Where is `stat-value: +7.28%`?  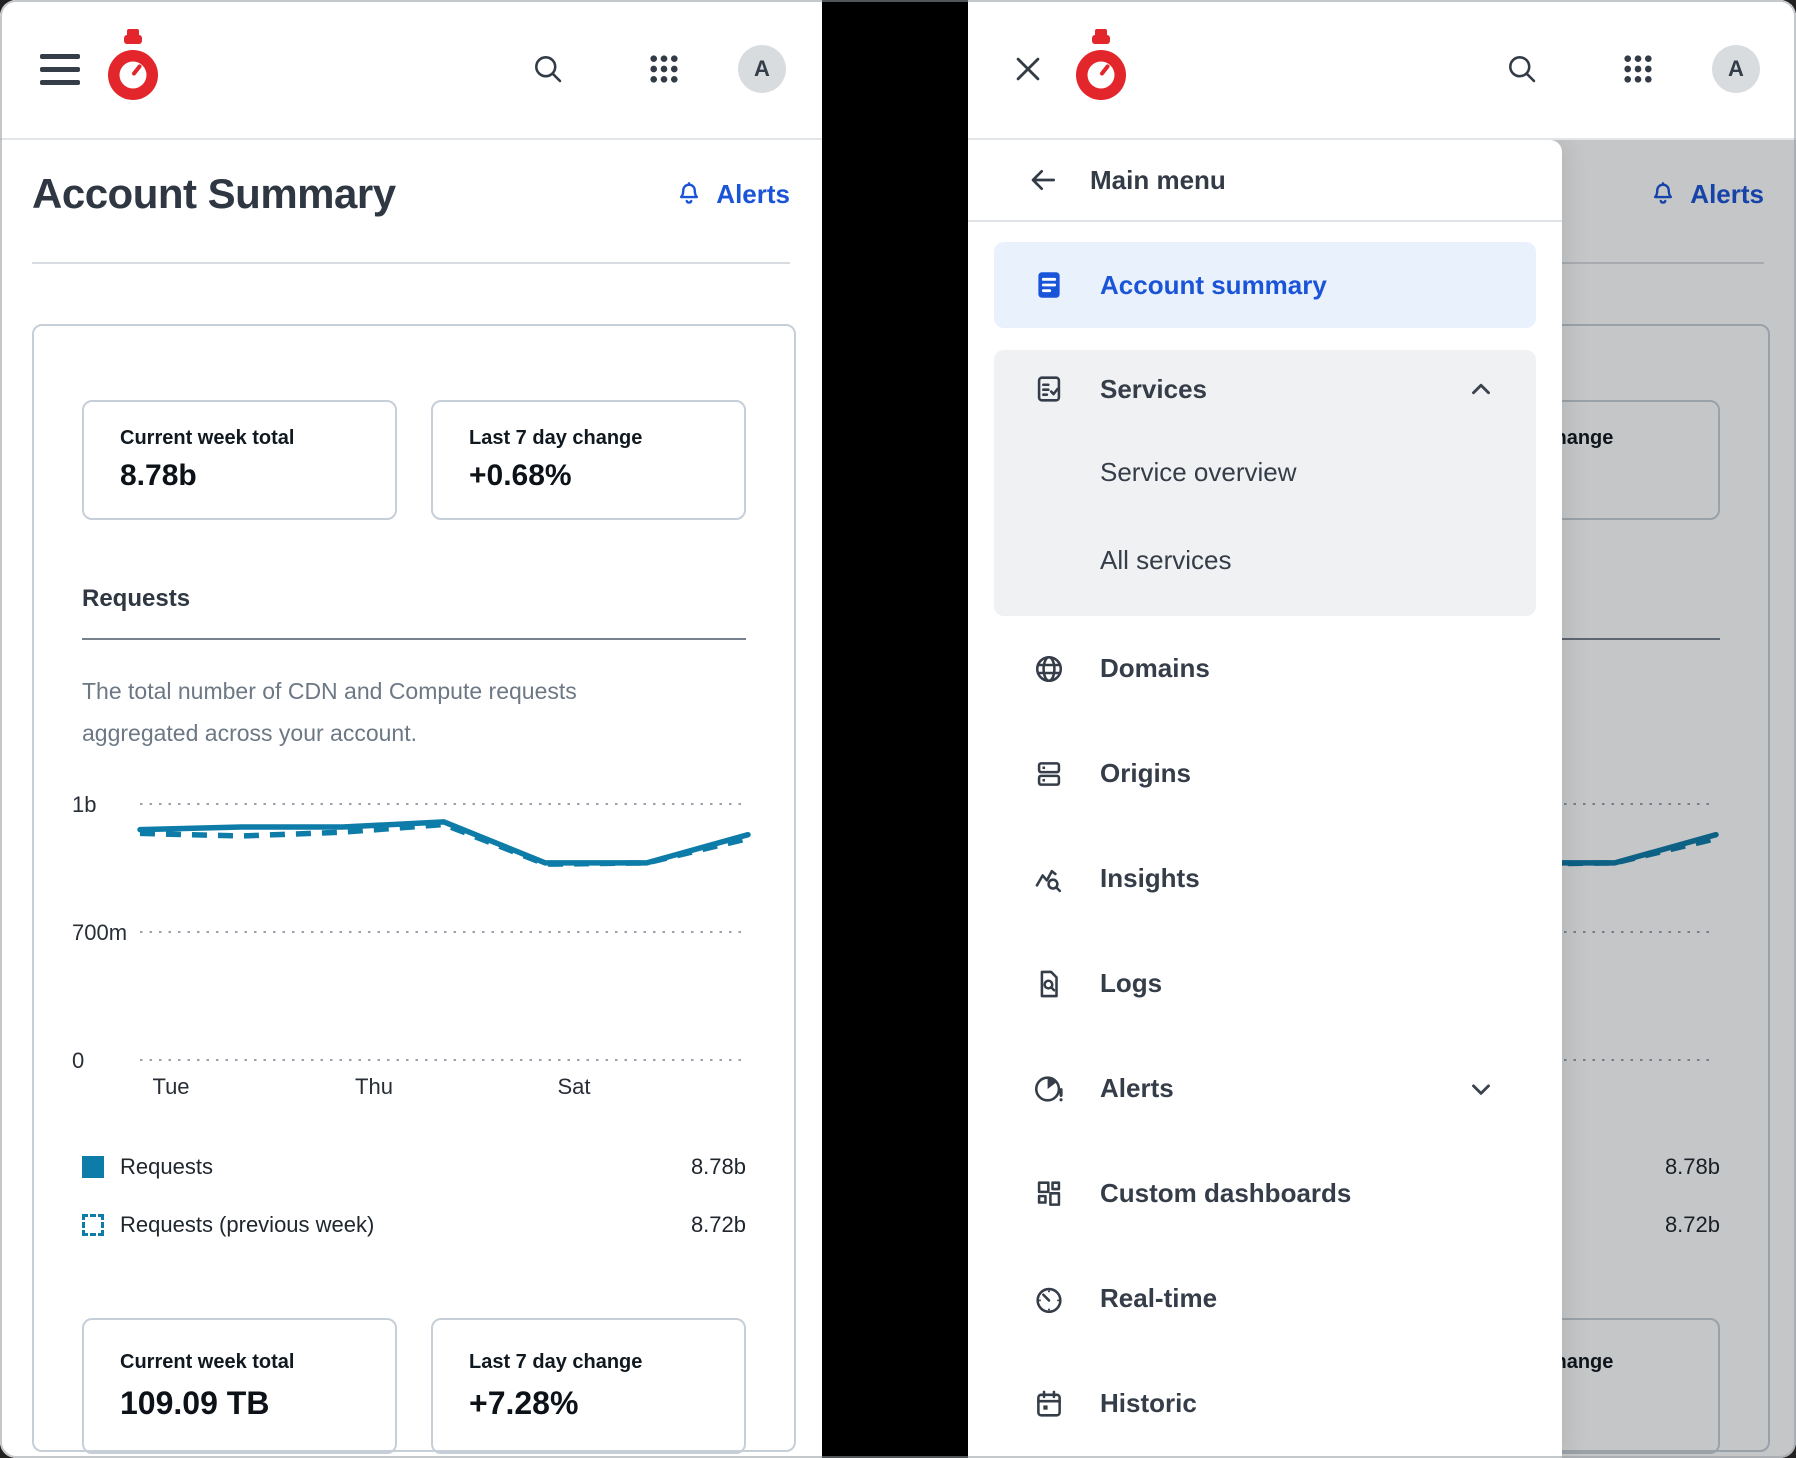 stat-value: +7.28% is located at coordinates (524, 1403).